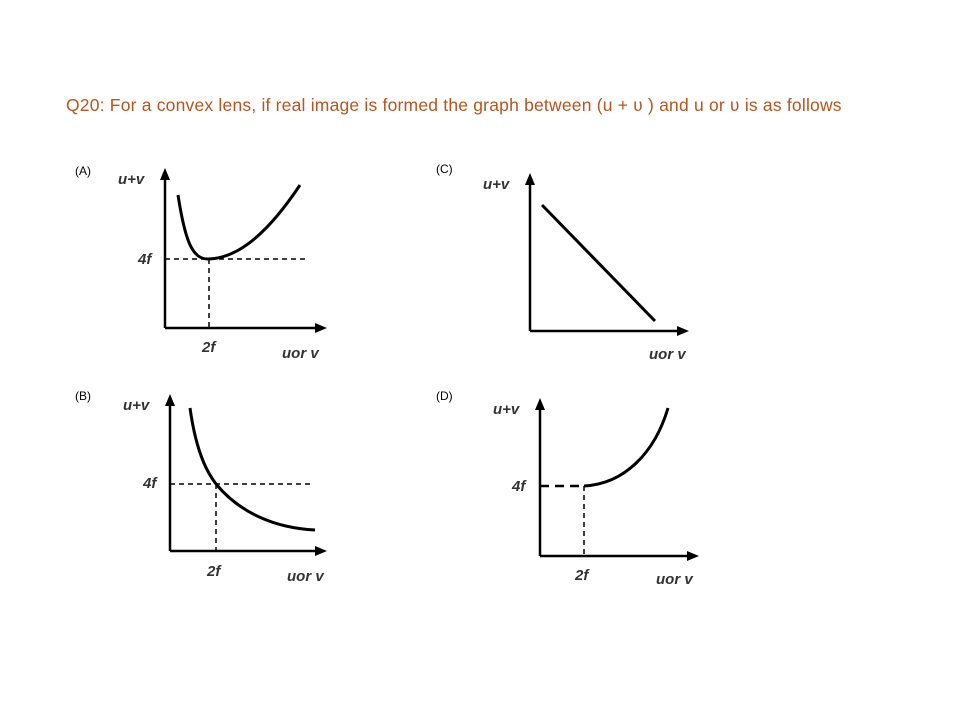 This screenshot has width=960, height=719. Describe the element at coordinates (170, 400) in the screenshot. I see `graph-b-y-arrow` at that location.